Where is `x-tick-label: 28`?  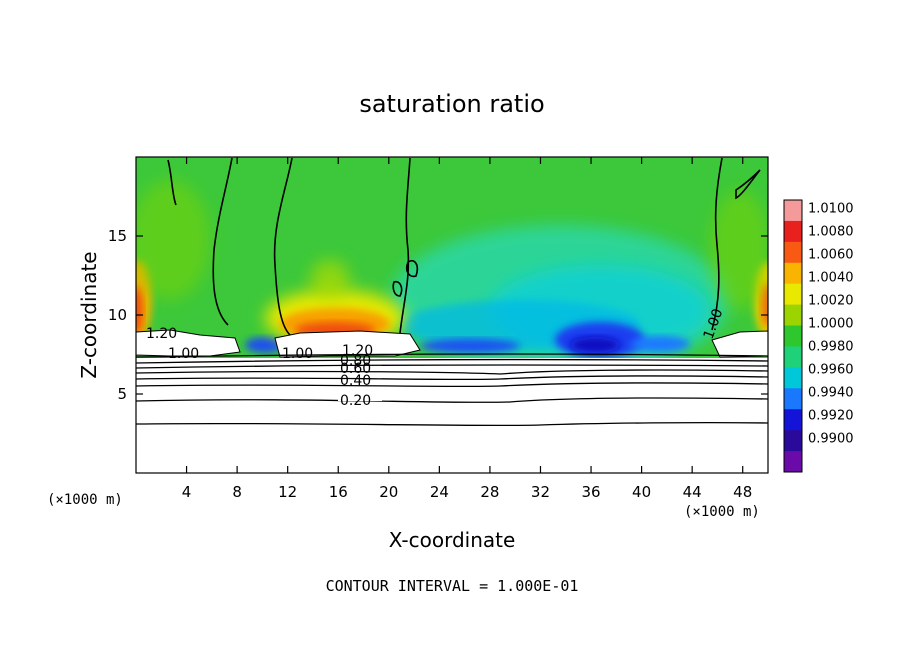 x-tick-label: 28 is located at coordinates (489, 492).